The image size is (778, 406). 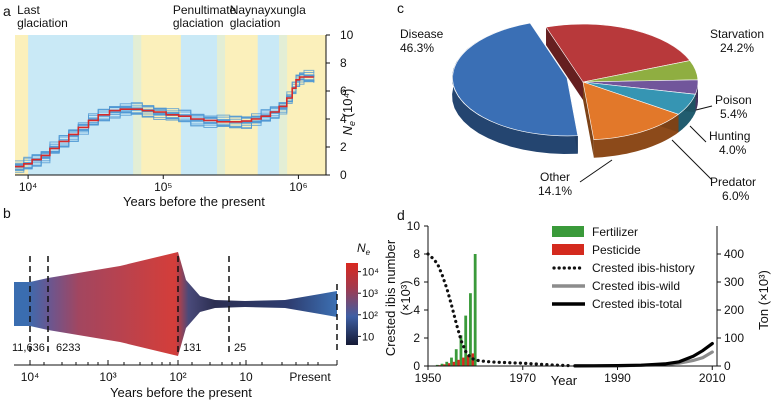 I want to click on left-tick-label: 4, so click(x=416, y=310).